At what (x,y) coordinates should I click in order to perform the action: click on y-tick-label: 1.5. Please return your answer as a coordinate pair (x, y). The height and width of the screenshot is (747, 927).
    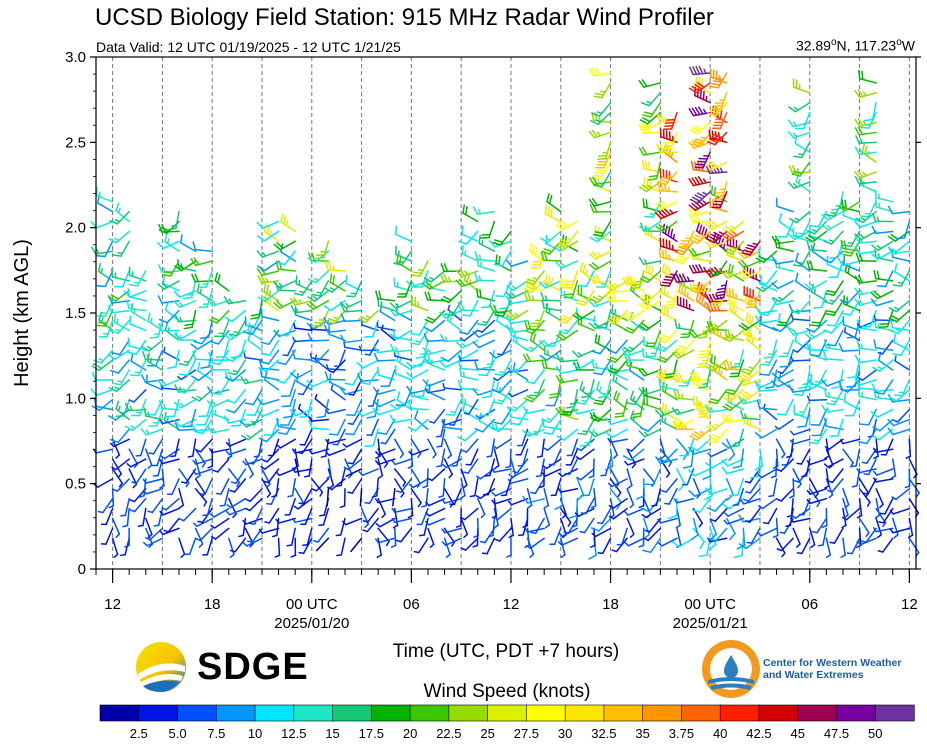
    Looking at the image, I should click on (75, 313).